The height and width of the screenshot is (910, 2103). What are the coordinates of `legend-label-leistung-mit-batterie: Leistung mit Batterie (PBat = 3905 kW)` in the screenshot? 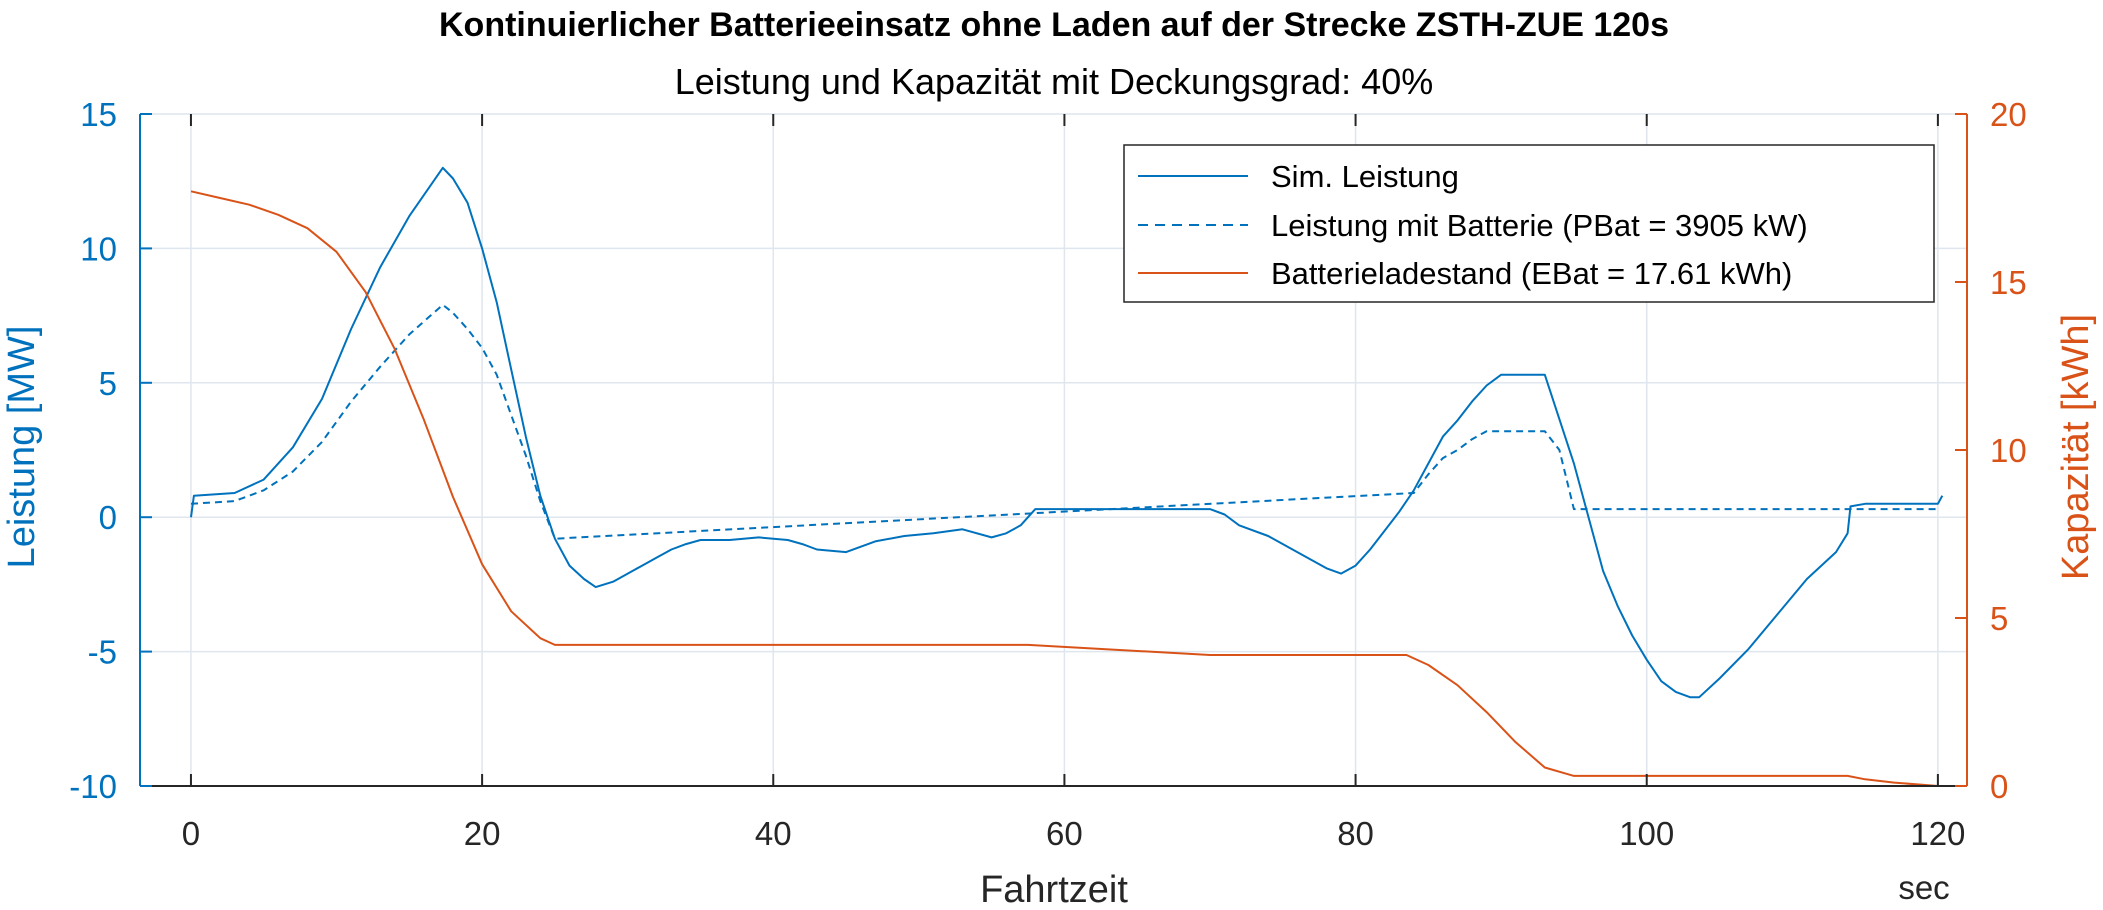 It's located at (1539, 225).